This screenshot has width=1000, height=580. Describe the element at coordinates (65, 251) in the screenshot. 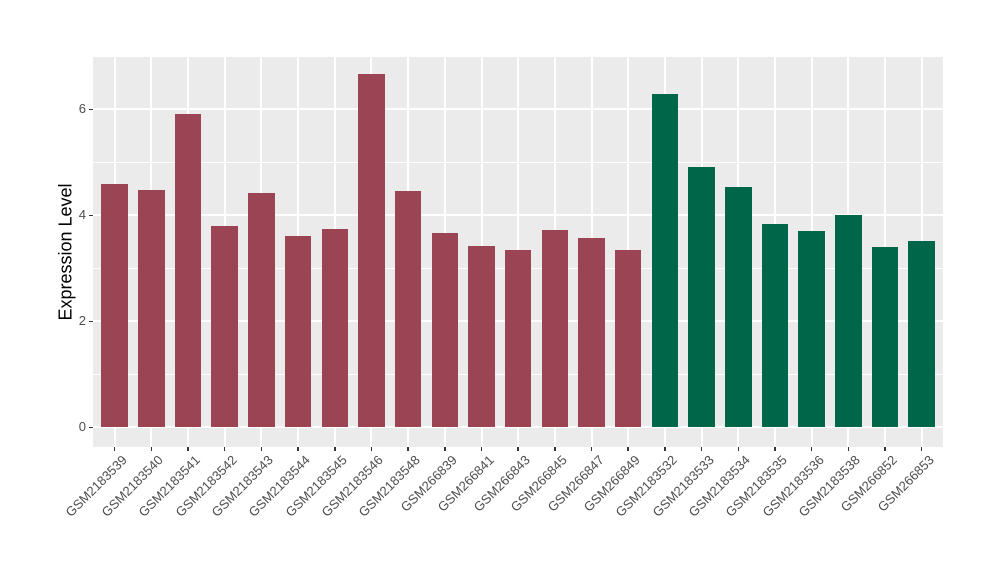

I see `y-axis-title: Expression Level` at that location.